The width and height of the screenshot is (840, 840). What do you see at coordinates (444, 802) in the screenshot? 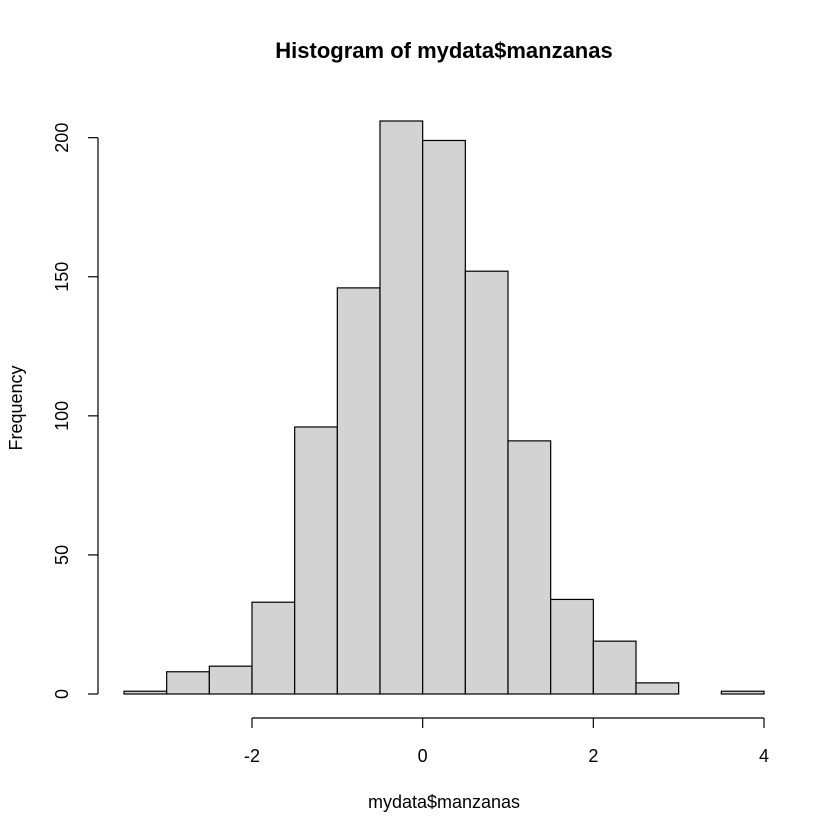
I see `x-axis-label: mydata$manzanas` at bounding box center [444, 802].